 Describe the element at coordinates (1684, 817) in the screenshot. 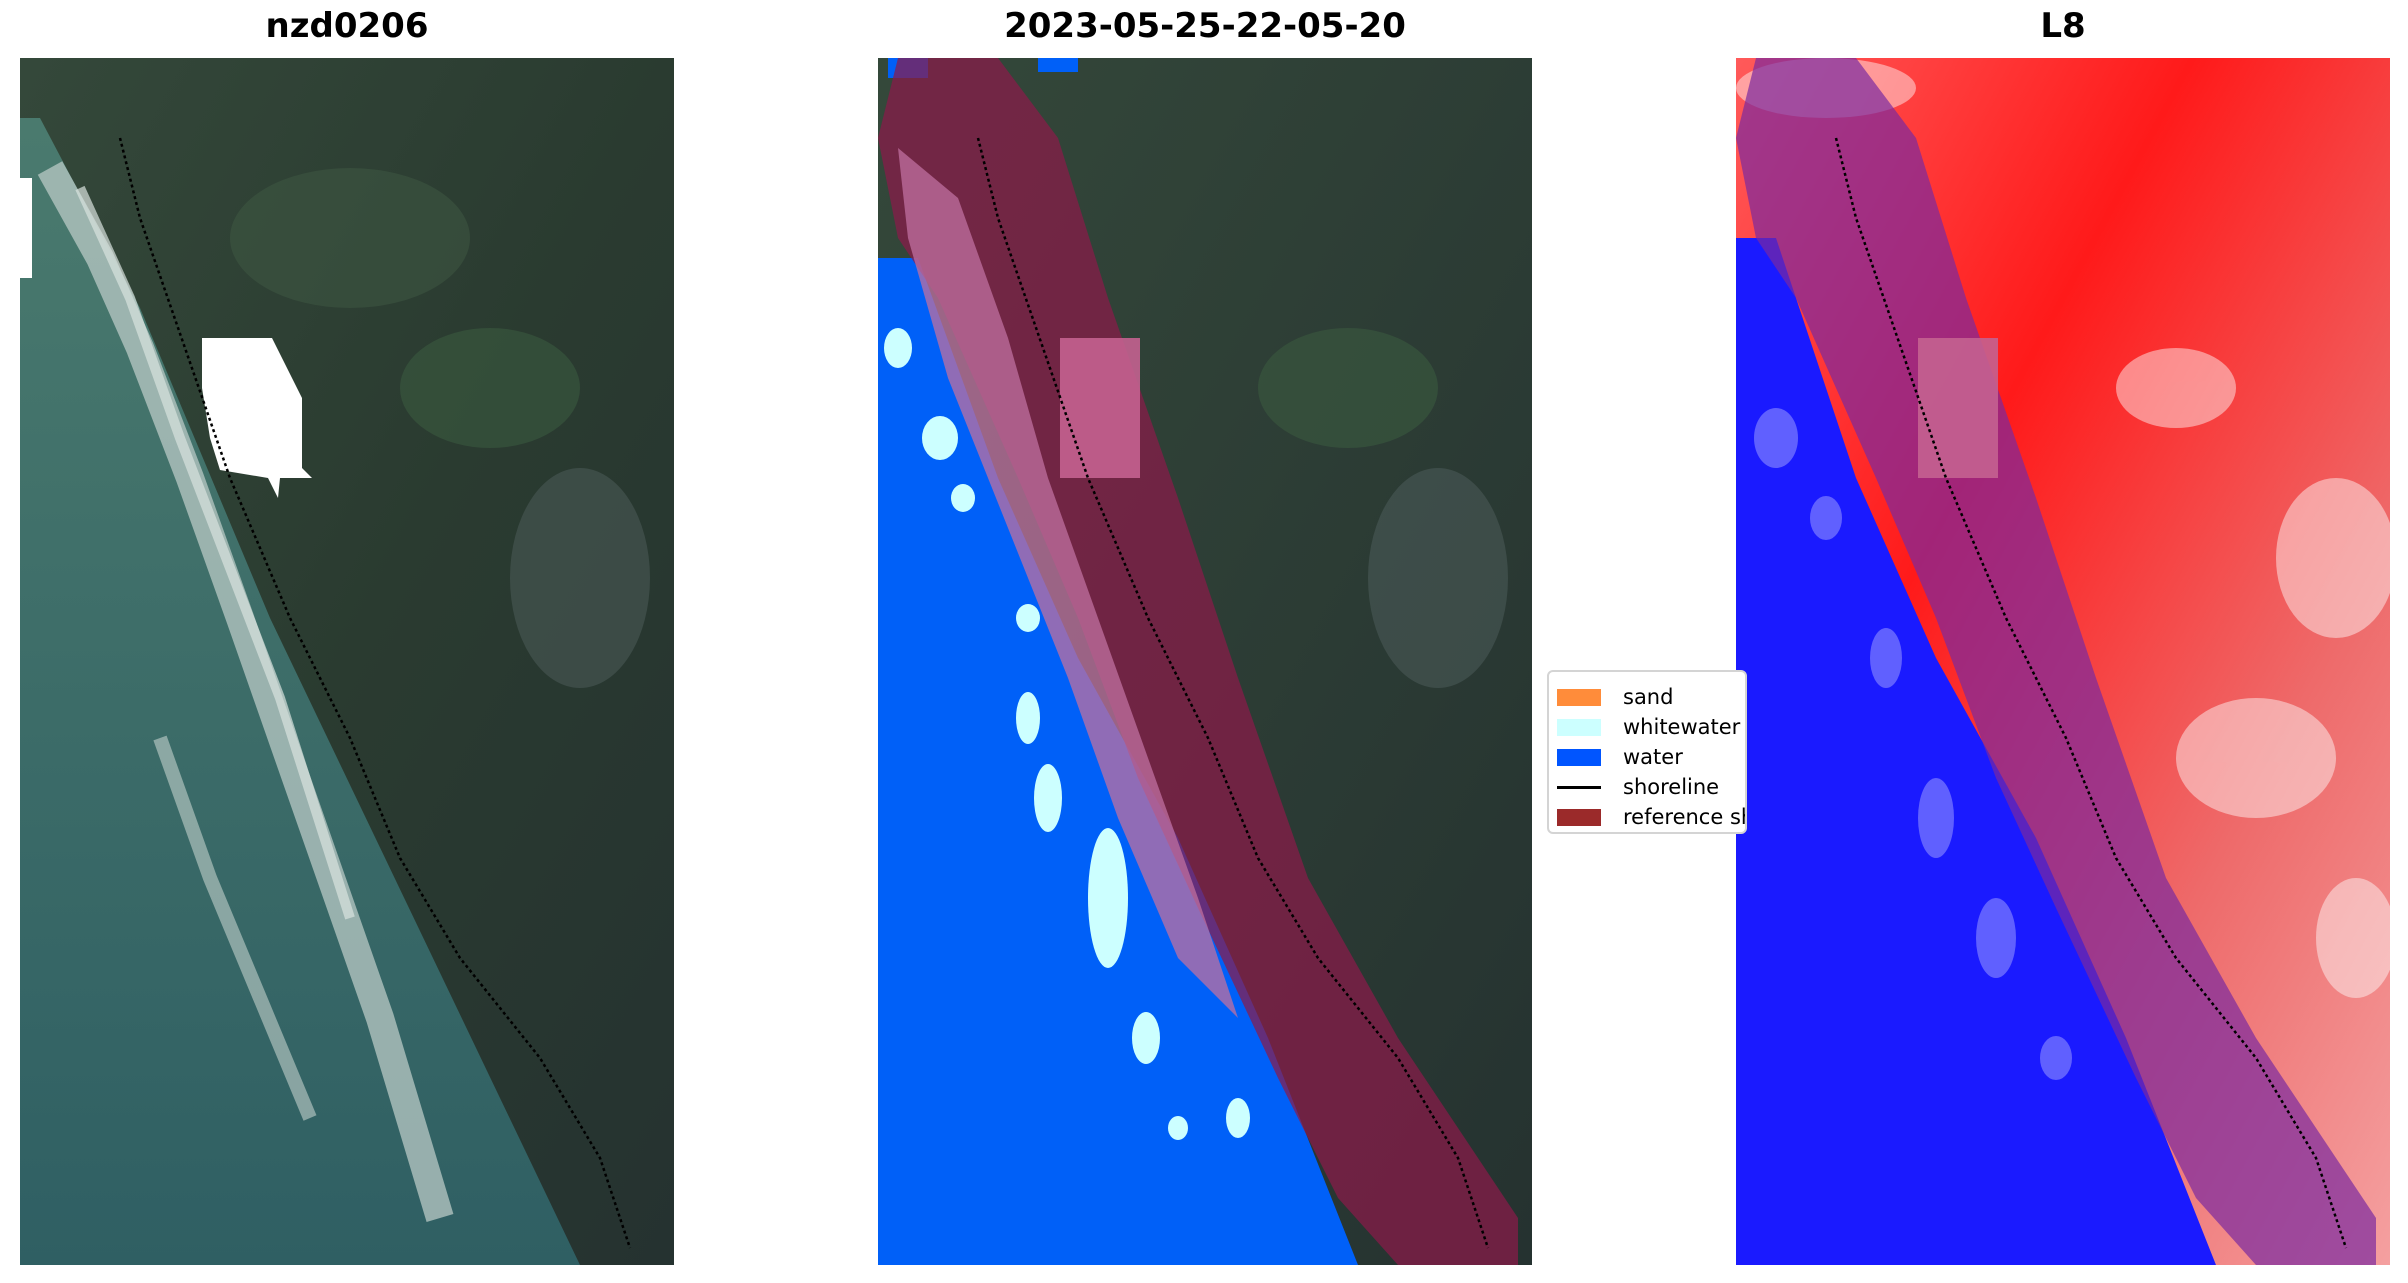

I see `legend-label-reference-shoreline: reference shoreline buffer` at that location.